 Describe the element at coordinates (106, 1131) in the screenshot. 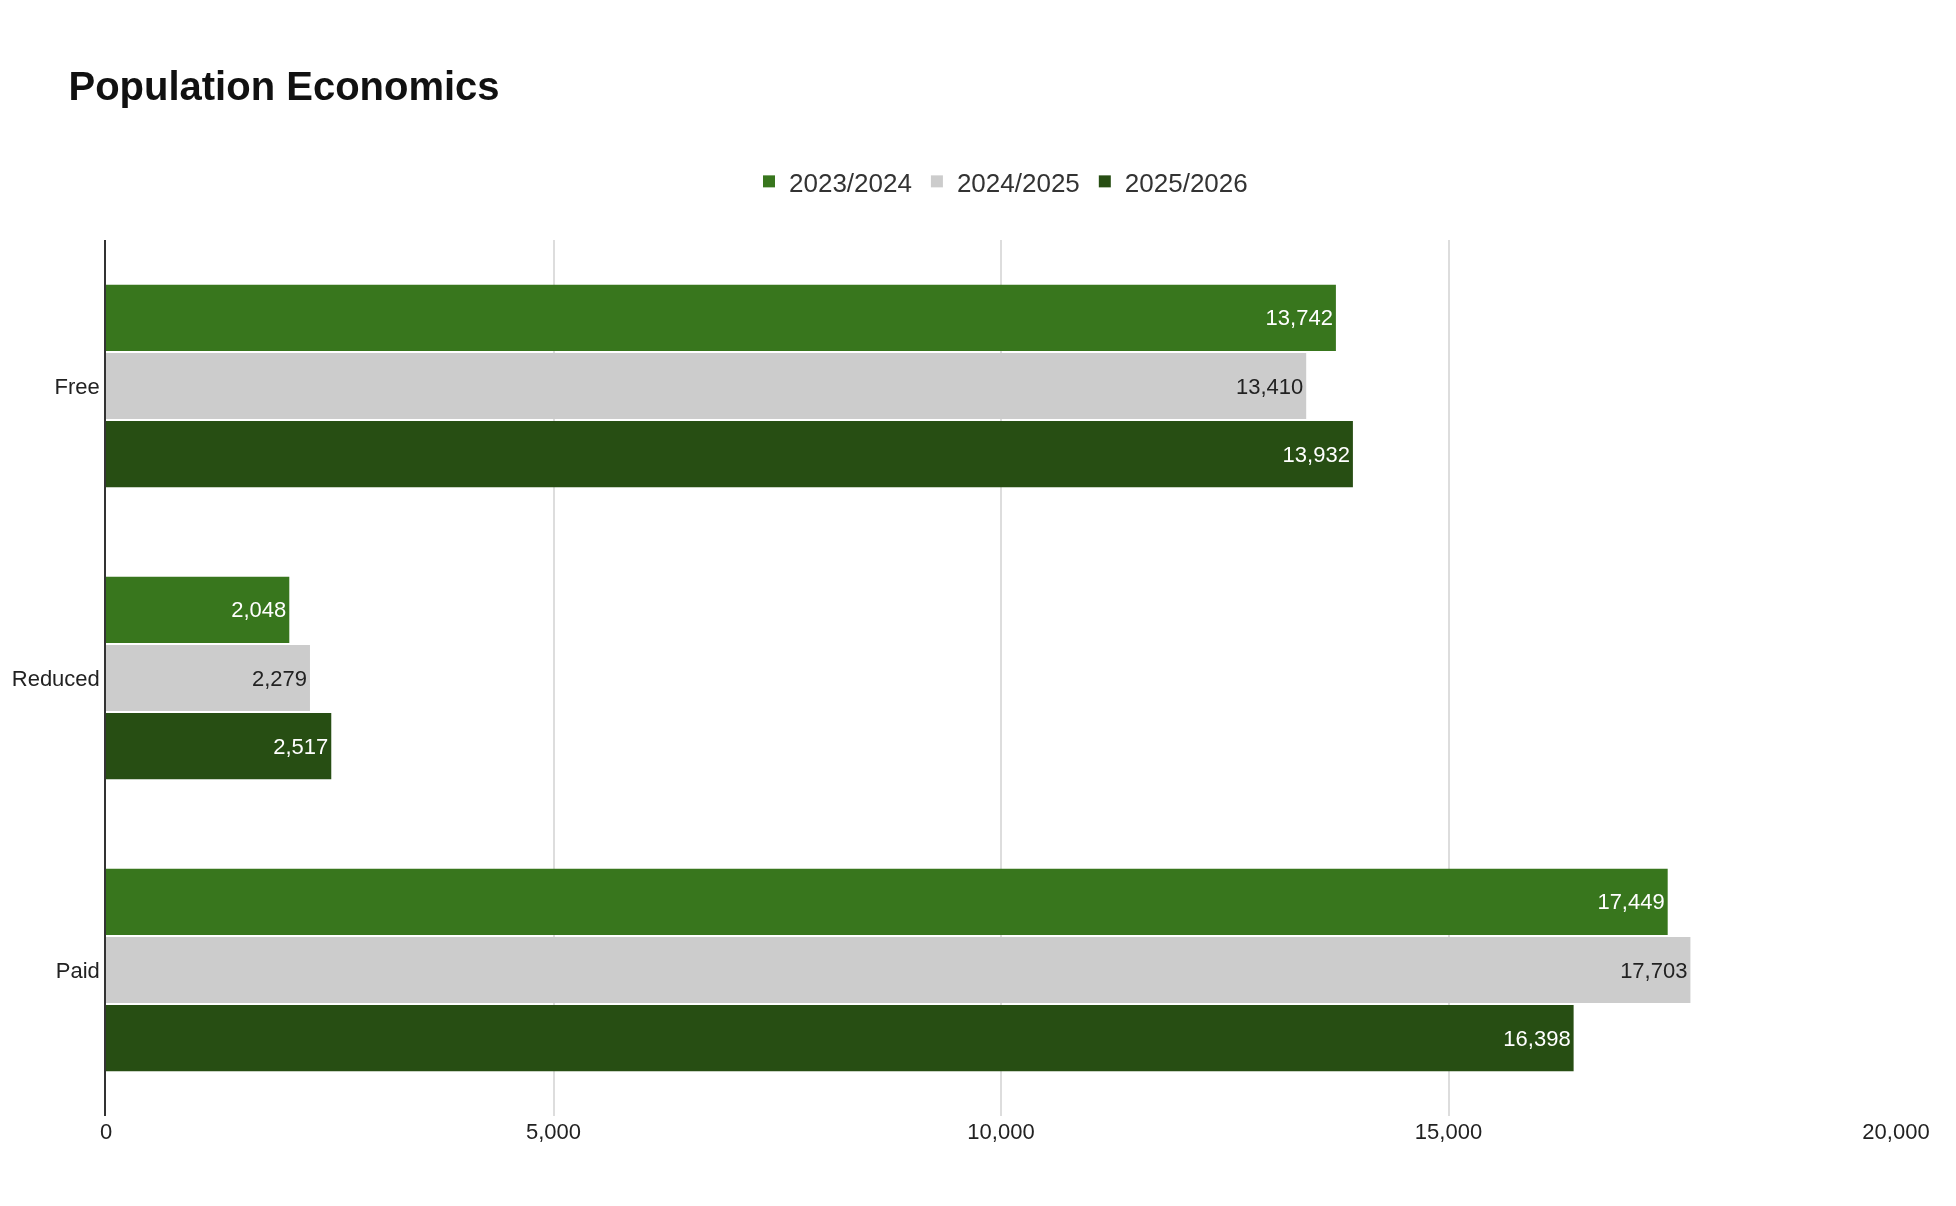

I see `x-tick-label: 0` at that location.